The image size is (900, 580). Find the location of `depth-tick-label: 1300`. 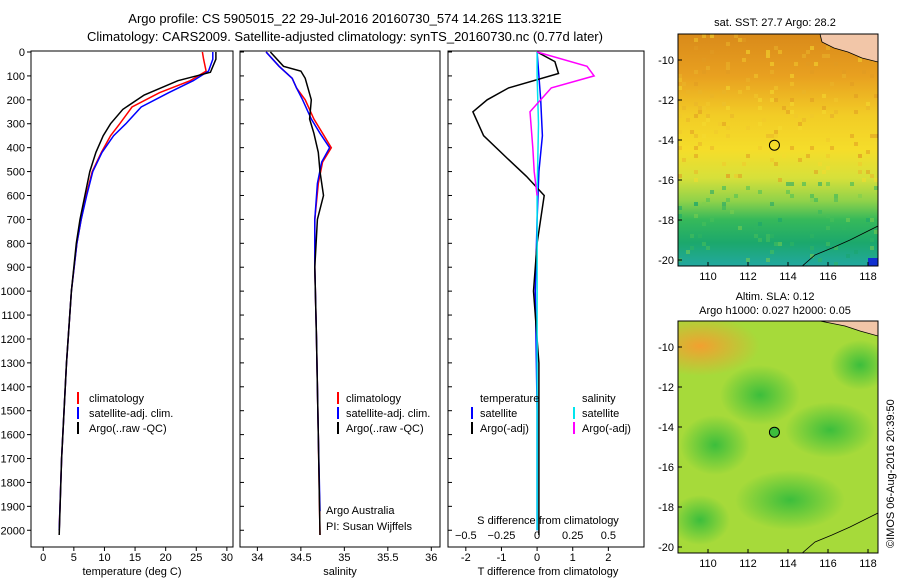

depth-tick-label: 1300 is located at coordinates (13, 364).